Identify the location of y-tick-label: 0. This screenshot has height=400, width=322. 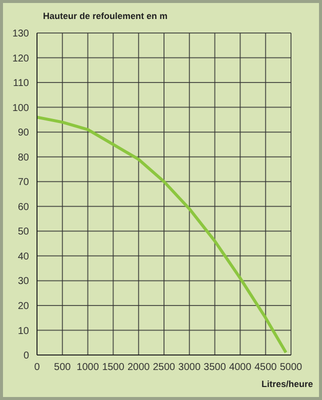
(26, 356).